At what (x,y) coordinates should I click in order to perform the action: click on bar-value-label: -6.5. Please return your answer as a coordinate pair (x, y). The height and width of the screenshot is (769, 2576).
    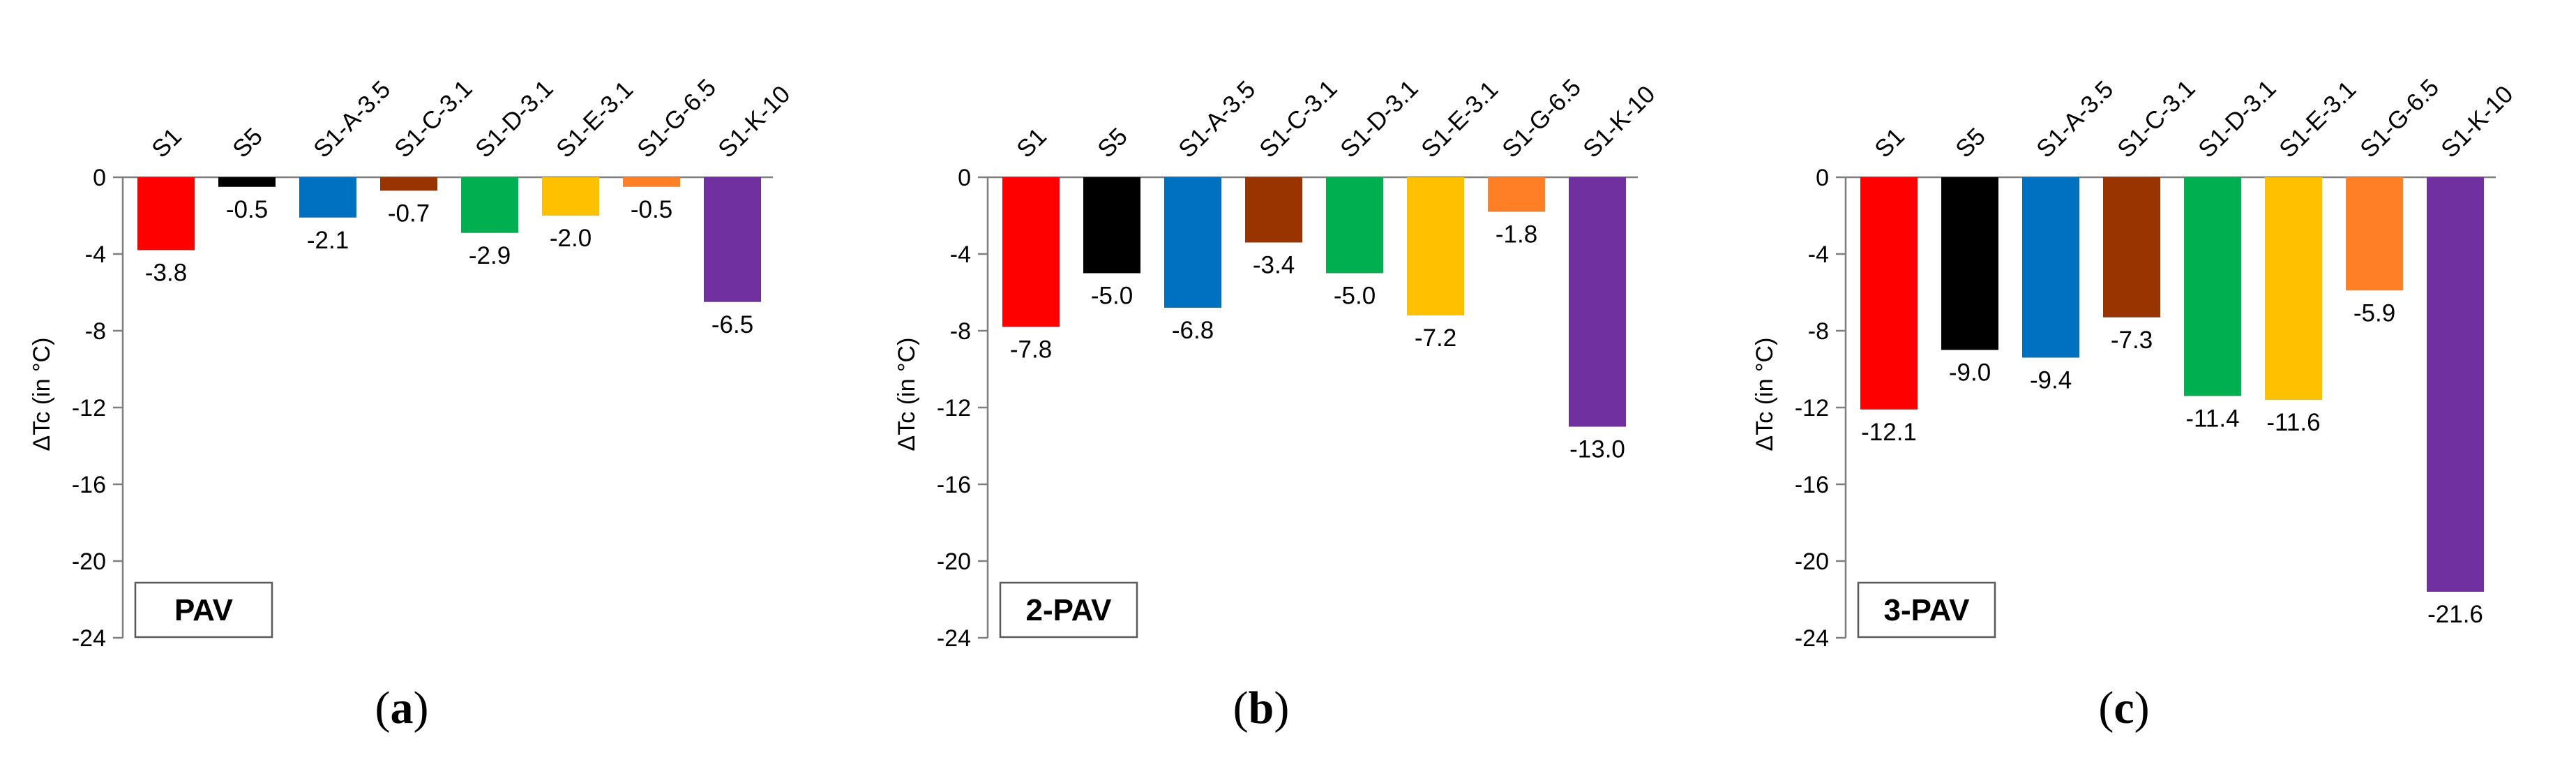
    Looking at the image, I should click on (732, 324).